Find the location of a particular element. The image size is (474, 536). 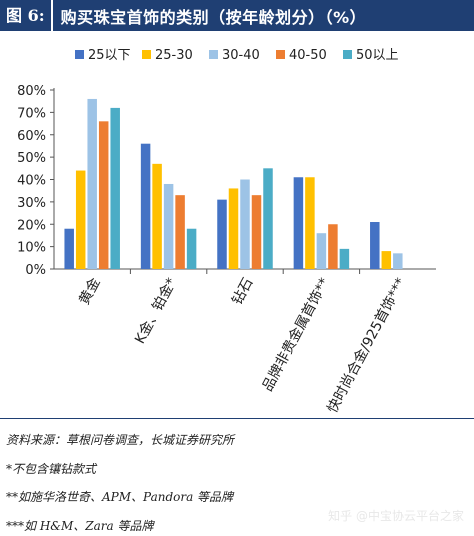

y-tick-label: 30% is located at coordinates (31, 203).